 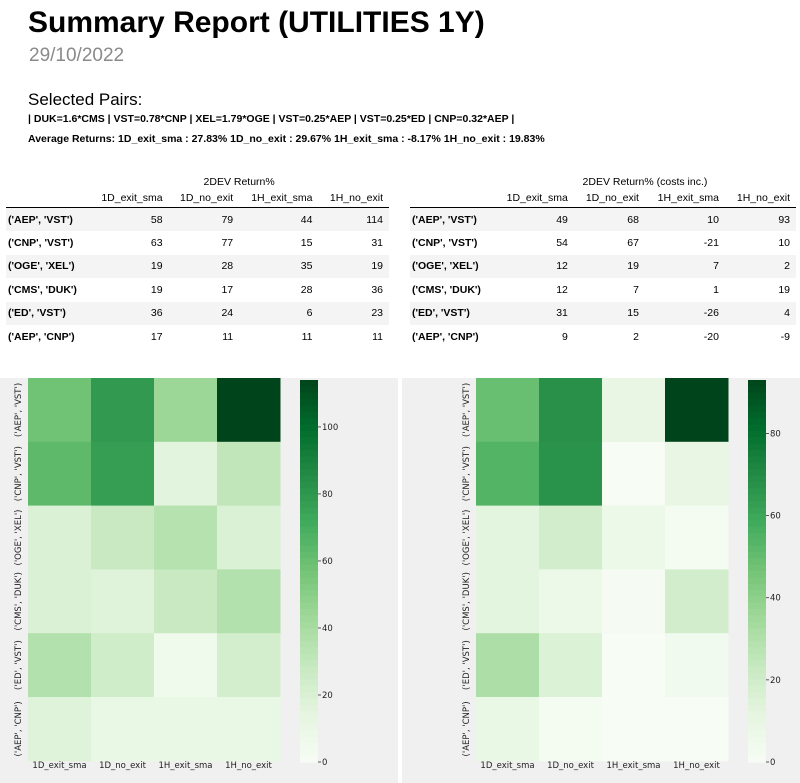 I want to click on table-row: ('CNP', 'VST') 54 67 -21 10, so click(x=603, y=242).